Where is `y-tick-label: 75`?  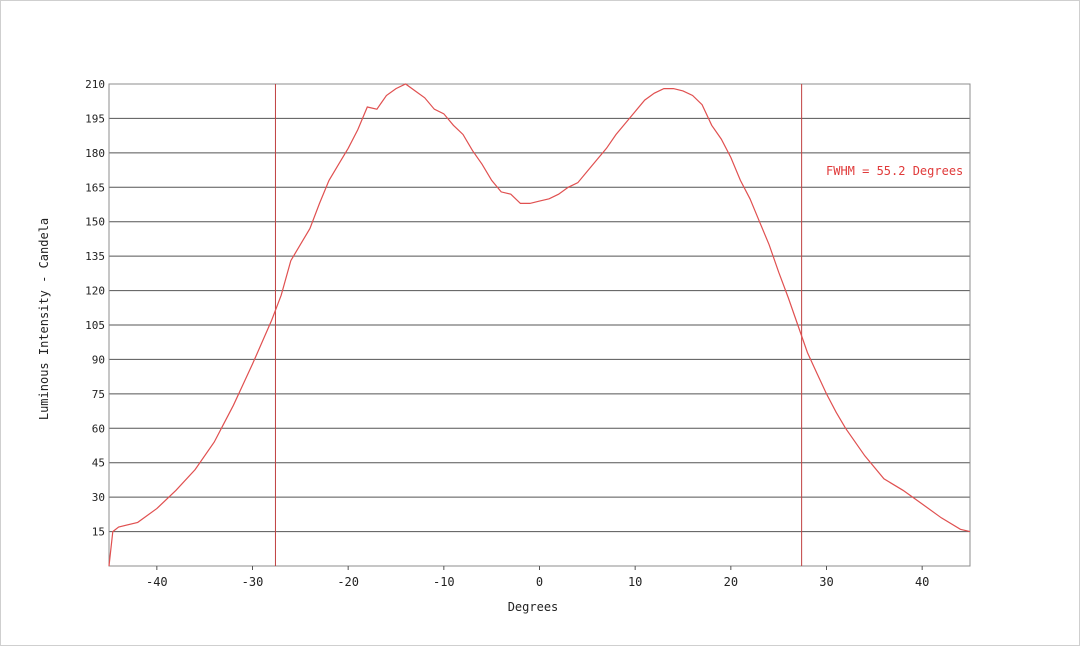 y-tick-label: 75 is located at coordinates (98, 394).